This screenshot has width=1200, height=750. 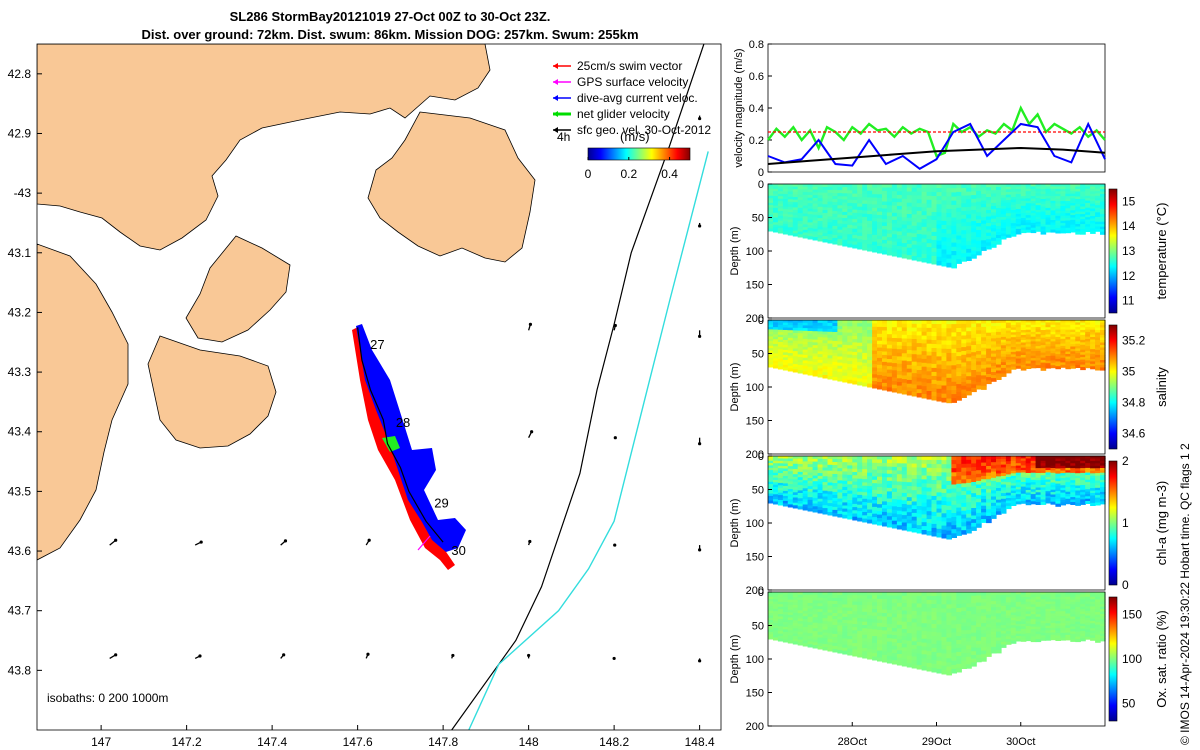 I want to click on depth-tick-label: 150, so click(x=755, y=286).